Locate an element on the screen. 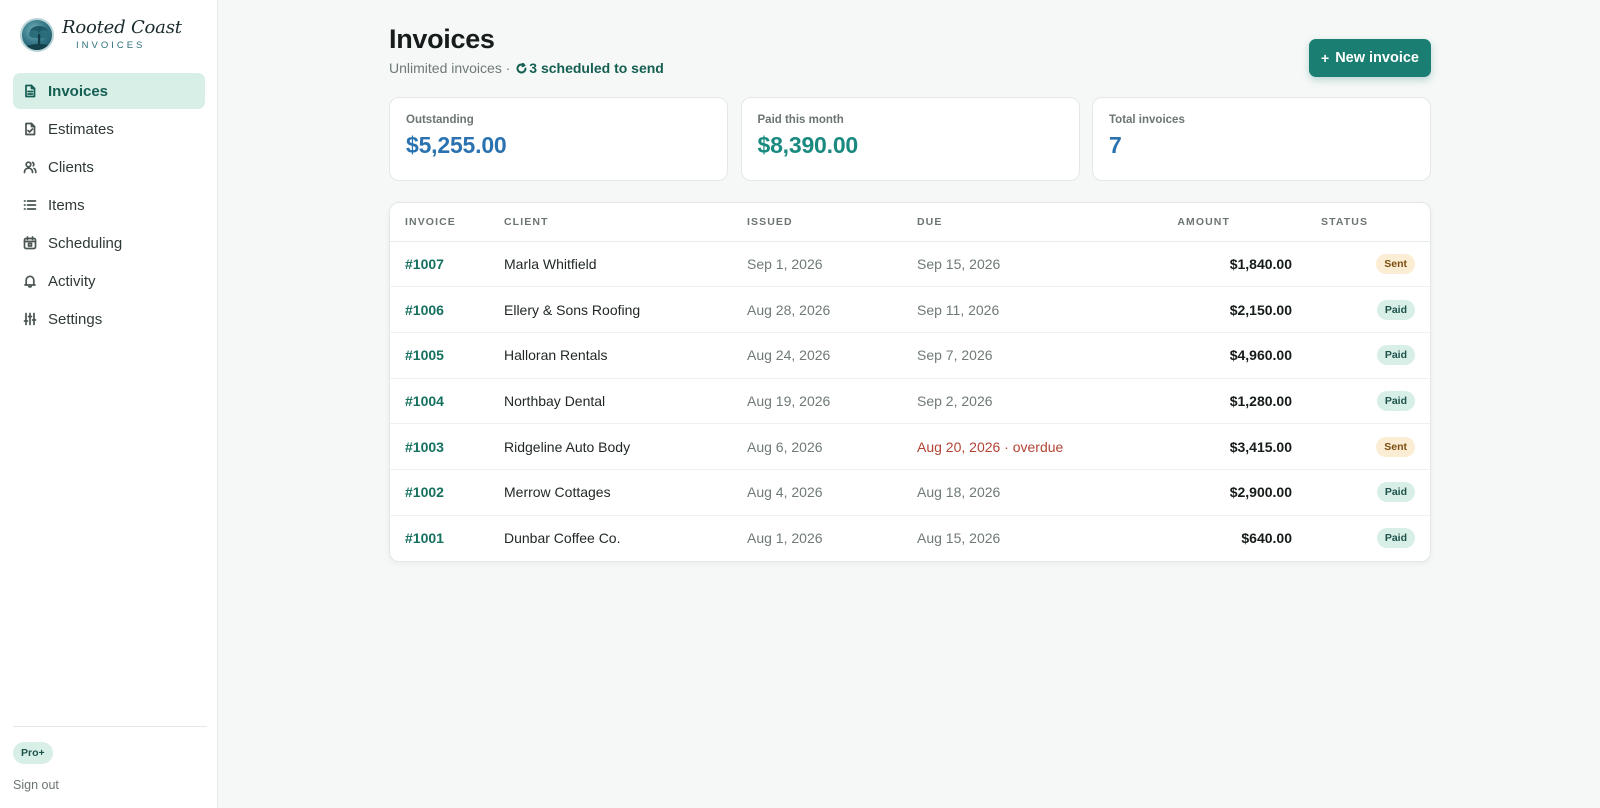 This screenshot has width=1600, height=808. sidebar-footer: Pro+ Sign out is located at coordinates (110, 767).